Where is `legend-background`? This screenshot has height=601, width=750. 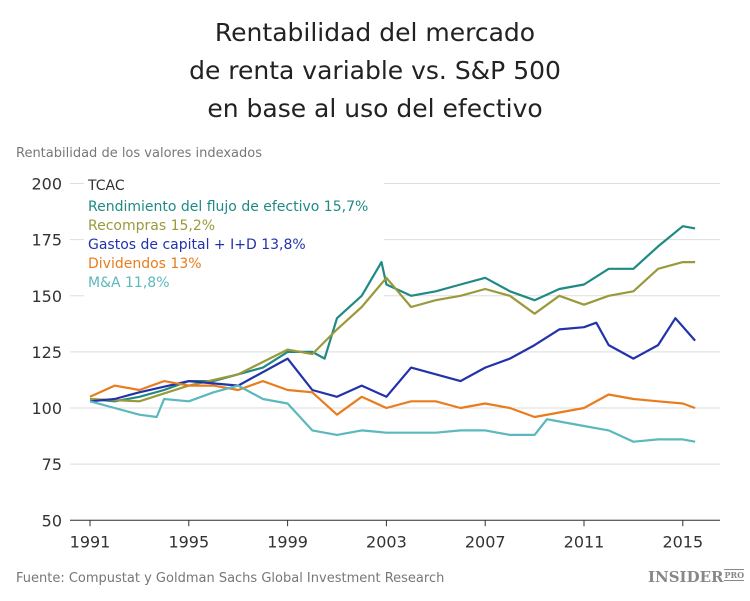 legend-background is located at coordinates (234, 236).